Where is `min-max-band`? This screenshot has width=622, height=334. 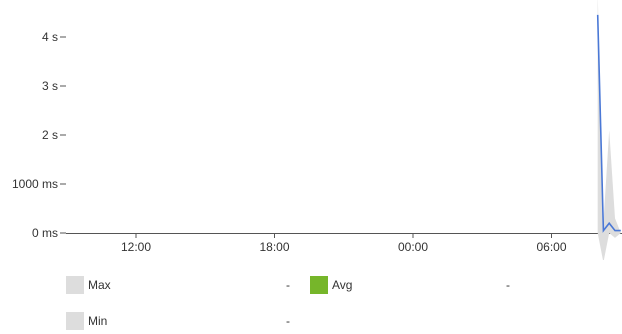
min-max-band is located at coordinates (609, 130).